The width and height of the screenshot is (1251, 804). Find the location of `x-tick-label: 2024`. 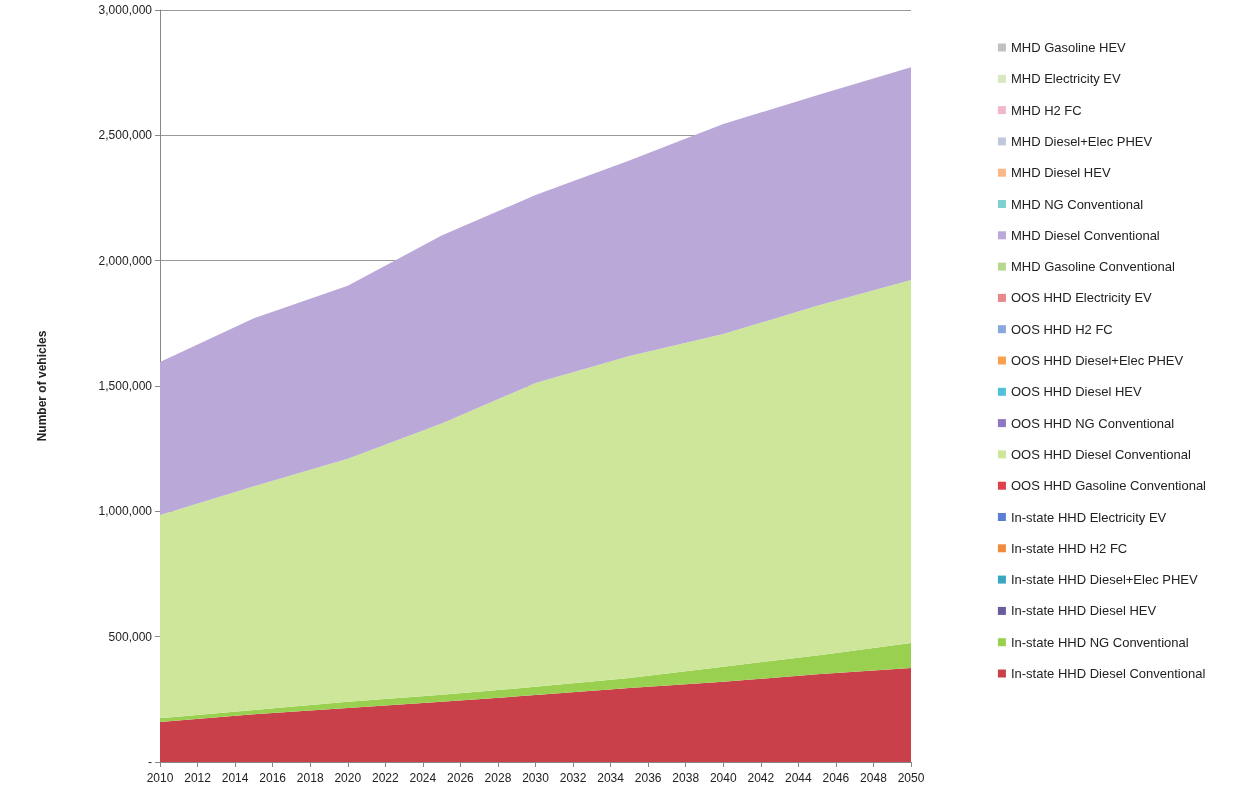

x-tick-label: 2024 is located at coordinates (423, 778).